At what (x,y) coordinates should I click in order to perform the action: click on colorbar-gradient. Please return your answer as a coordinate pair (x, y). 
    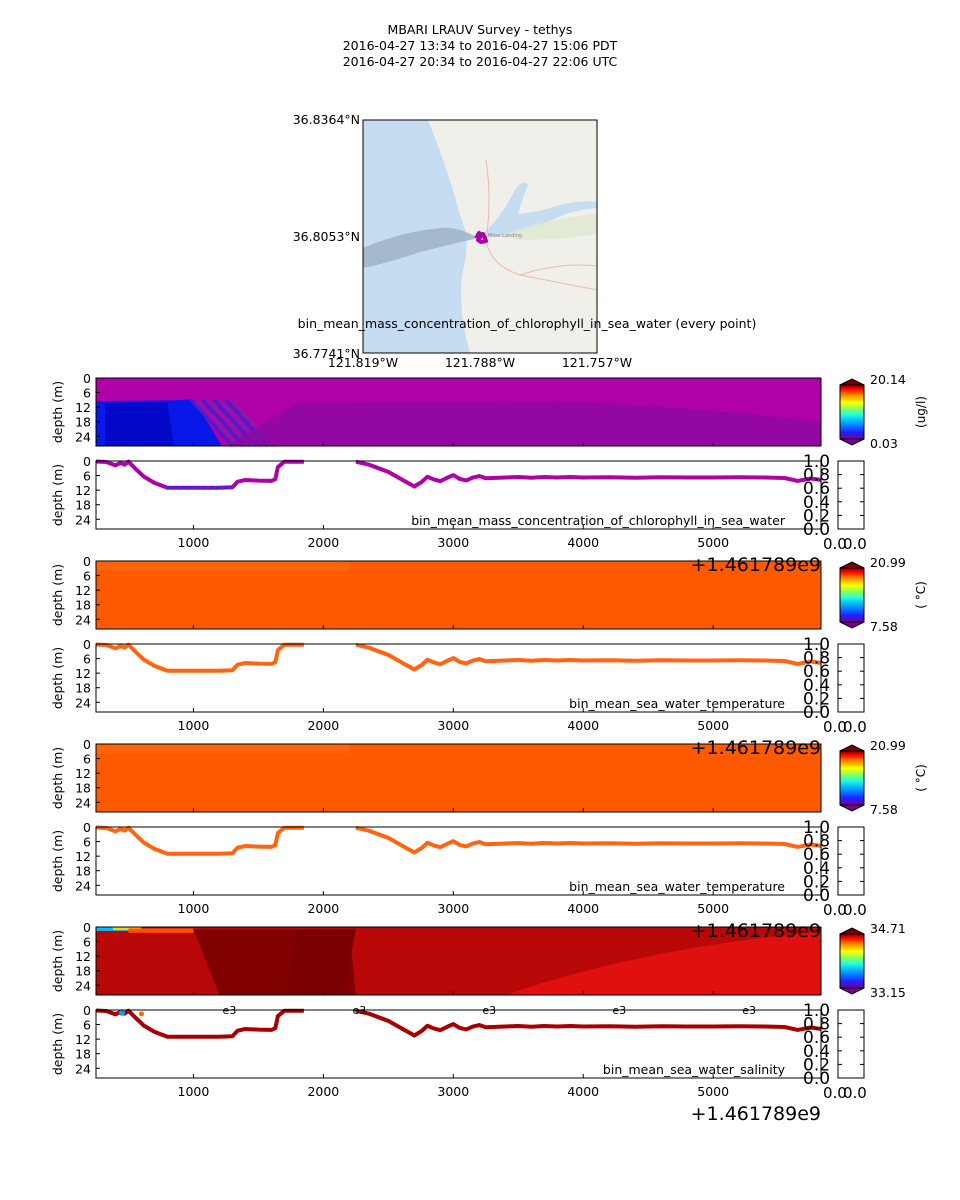
    Looking at the image, I should click on (852, 961).